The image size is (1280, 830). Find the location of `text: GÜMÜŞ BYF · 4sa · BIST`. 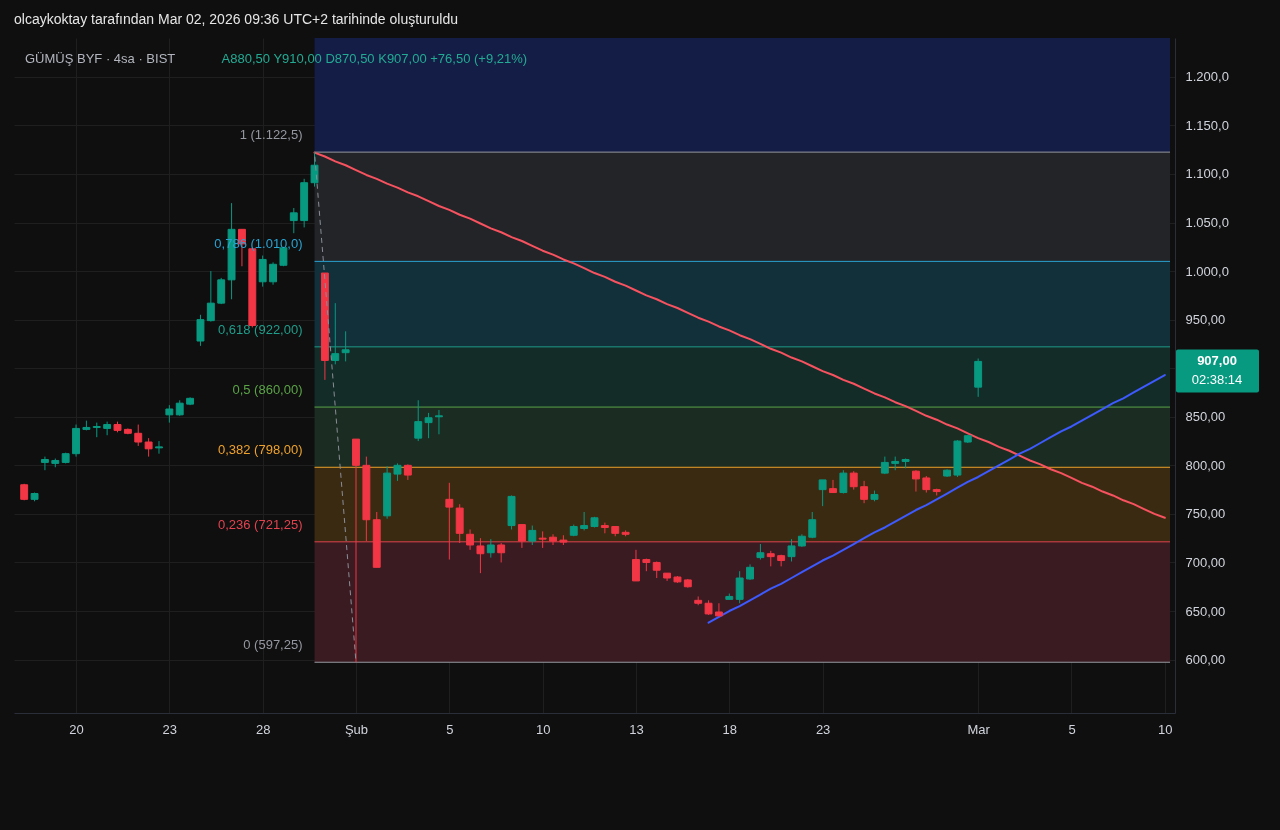

text: GÜMÜŞ BYF · 4sa · BIST is located at coordinates (100, 58).